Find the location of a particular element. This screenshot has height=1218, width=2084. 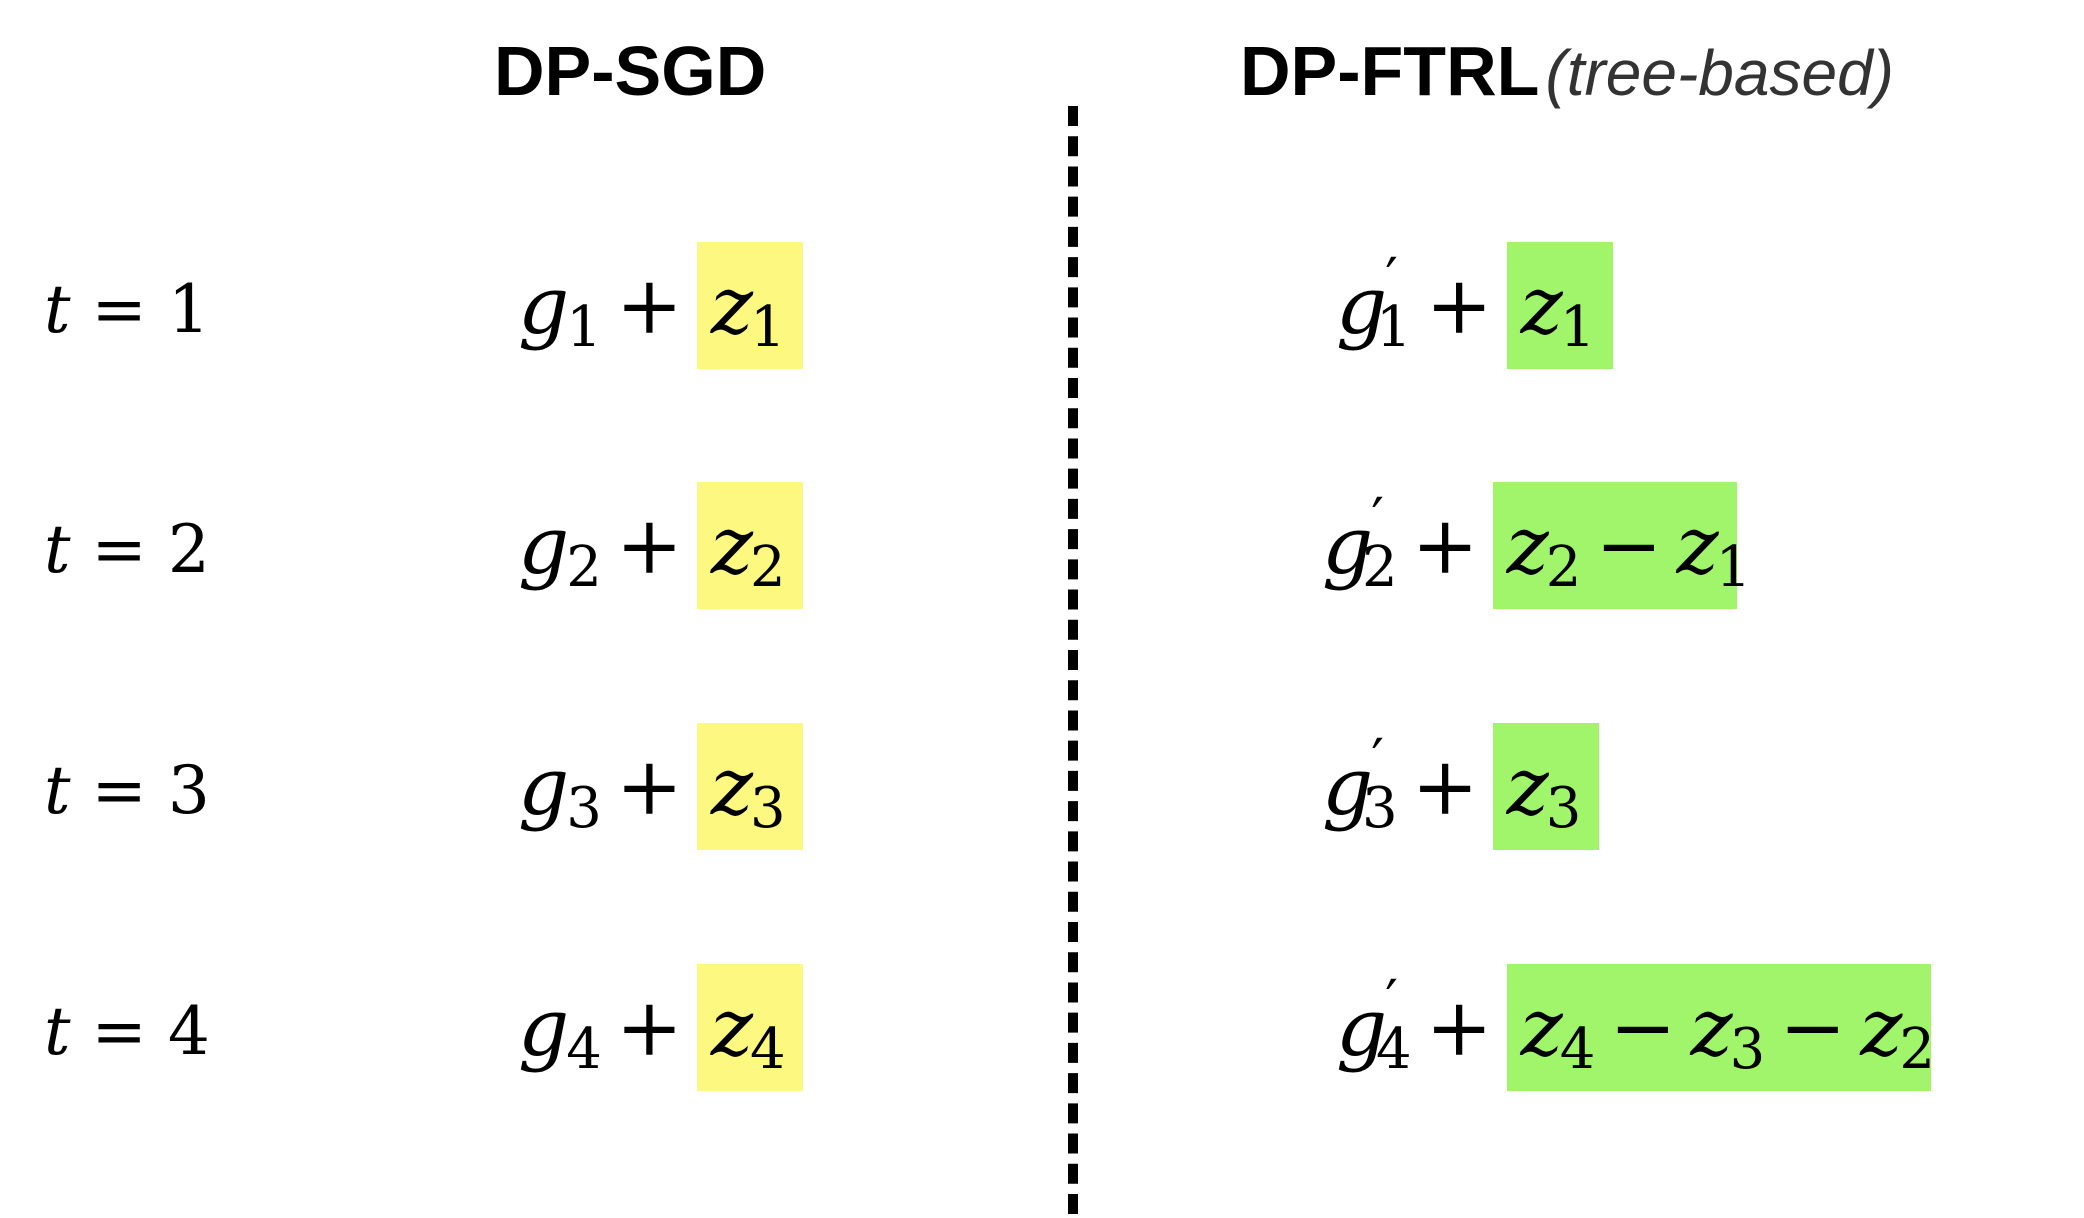

column-divider is located at coordinates (1073, 660).